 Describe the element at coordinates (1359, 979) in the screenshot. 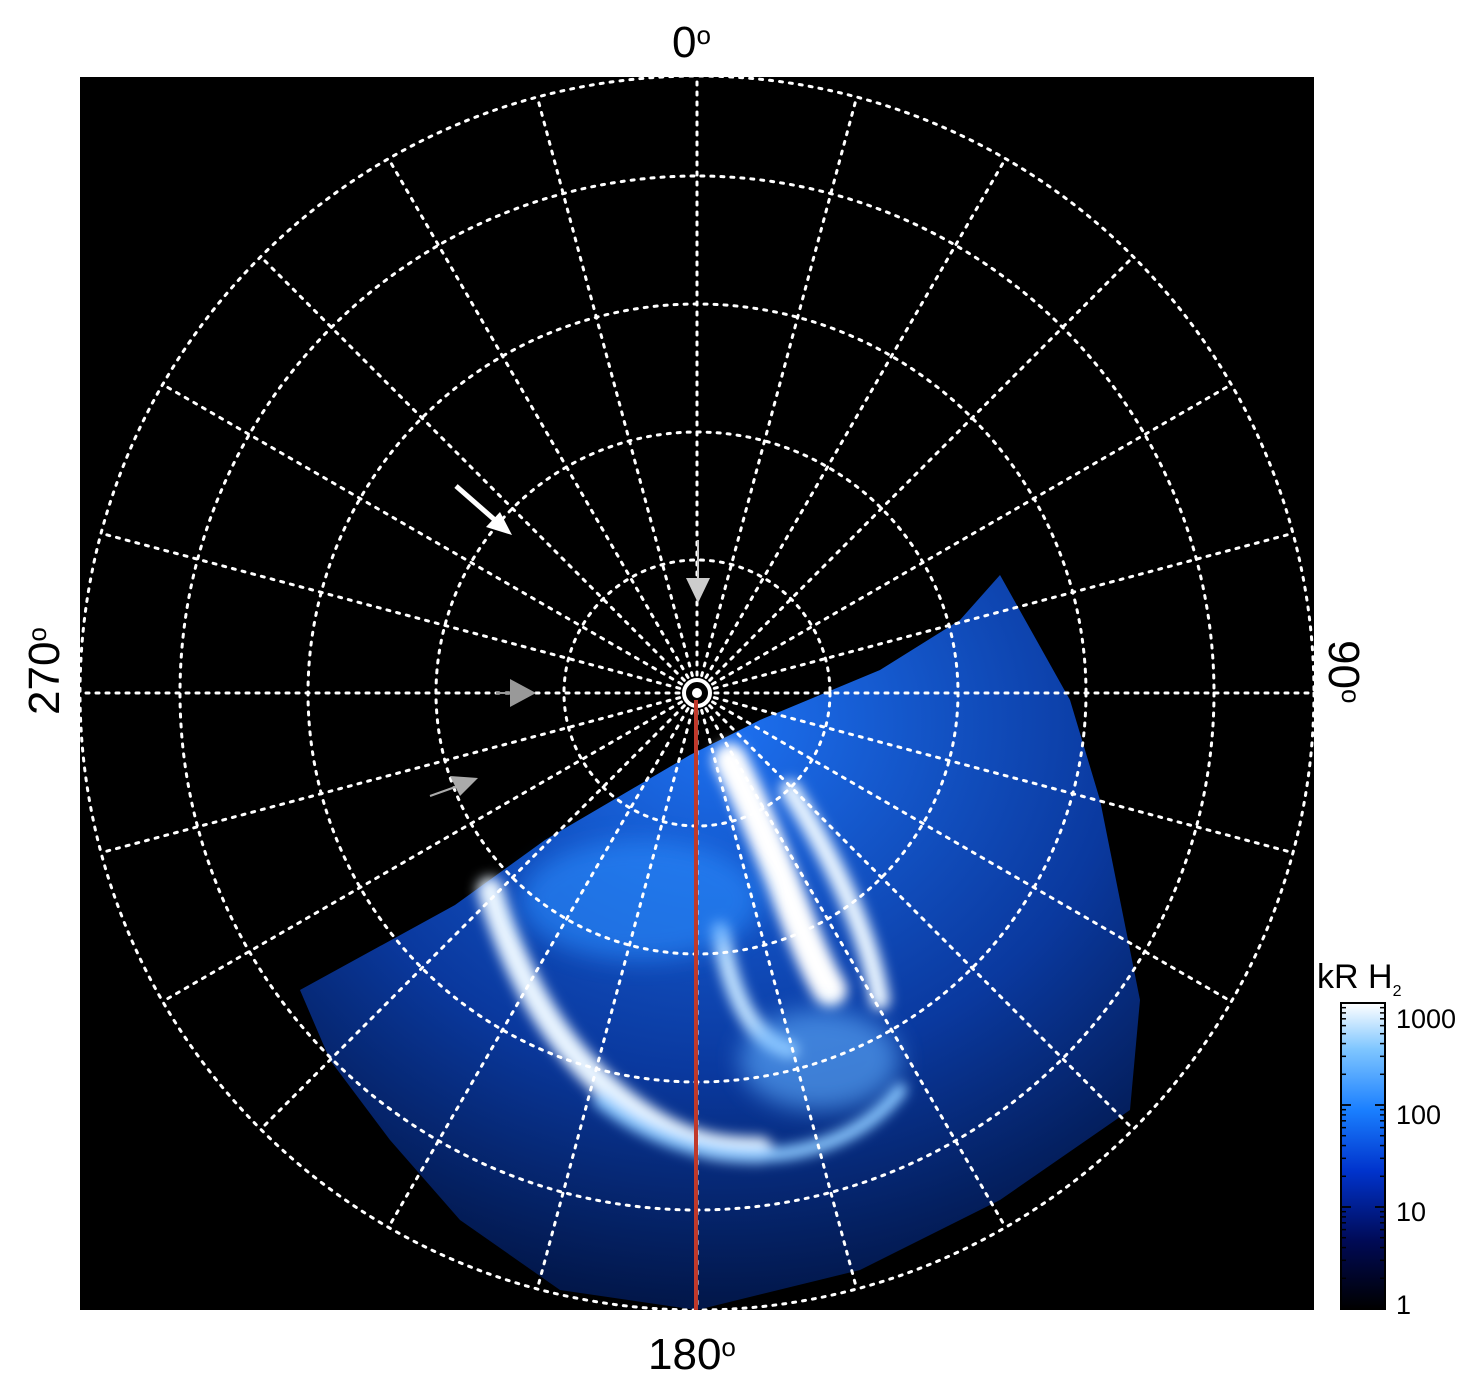

I see `colorbar-title: kR H2` at that location.